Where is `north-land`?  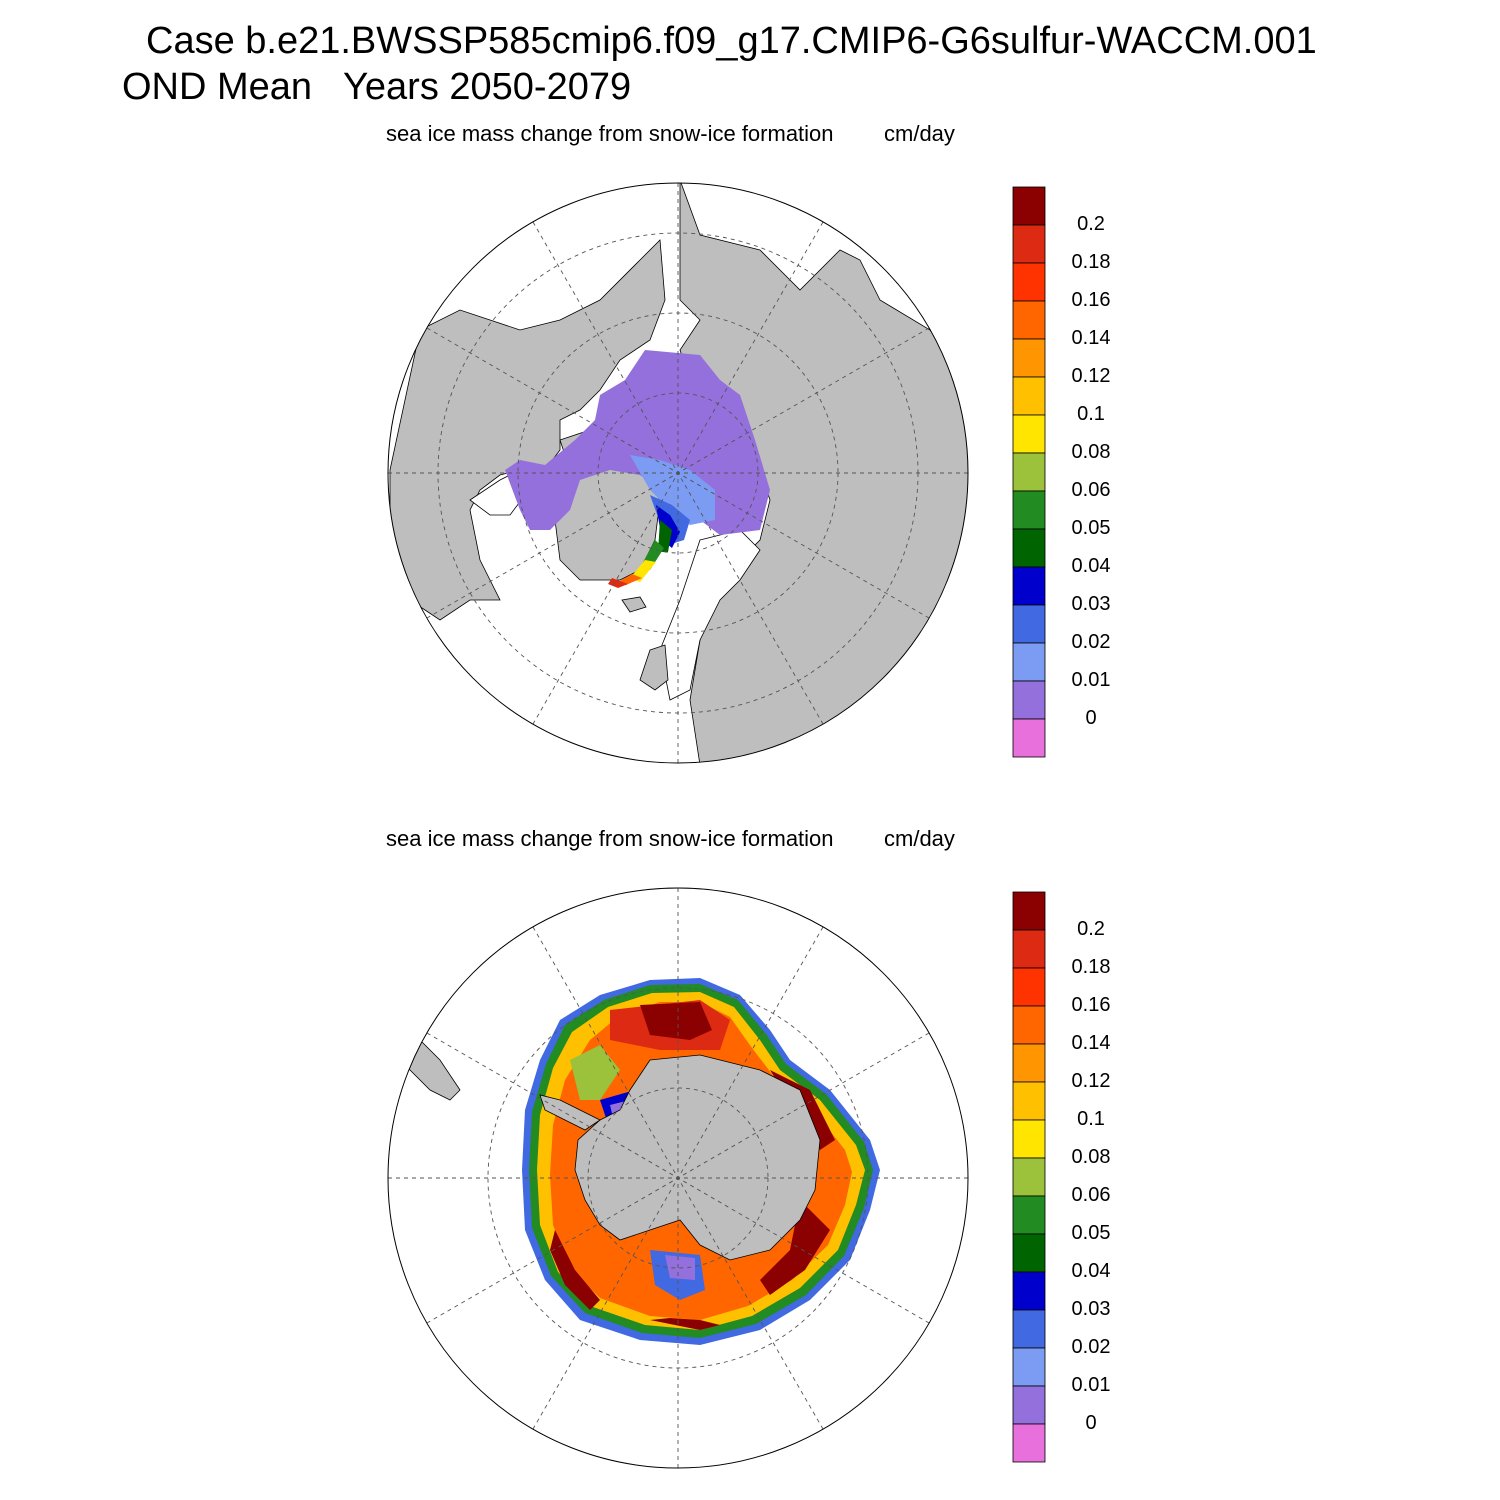
north-land is located at coordinates (678, 473).